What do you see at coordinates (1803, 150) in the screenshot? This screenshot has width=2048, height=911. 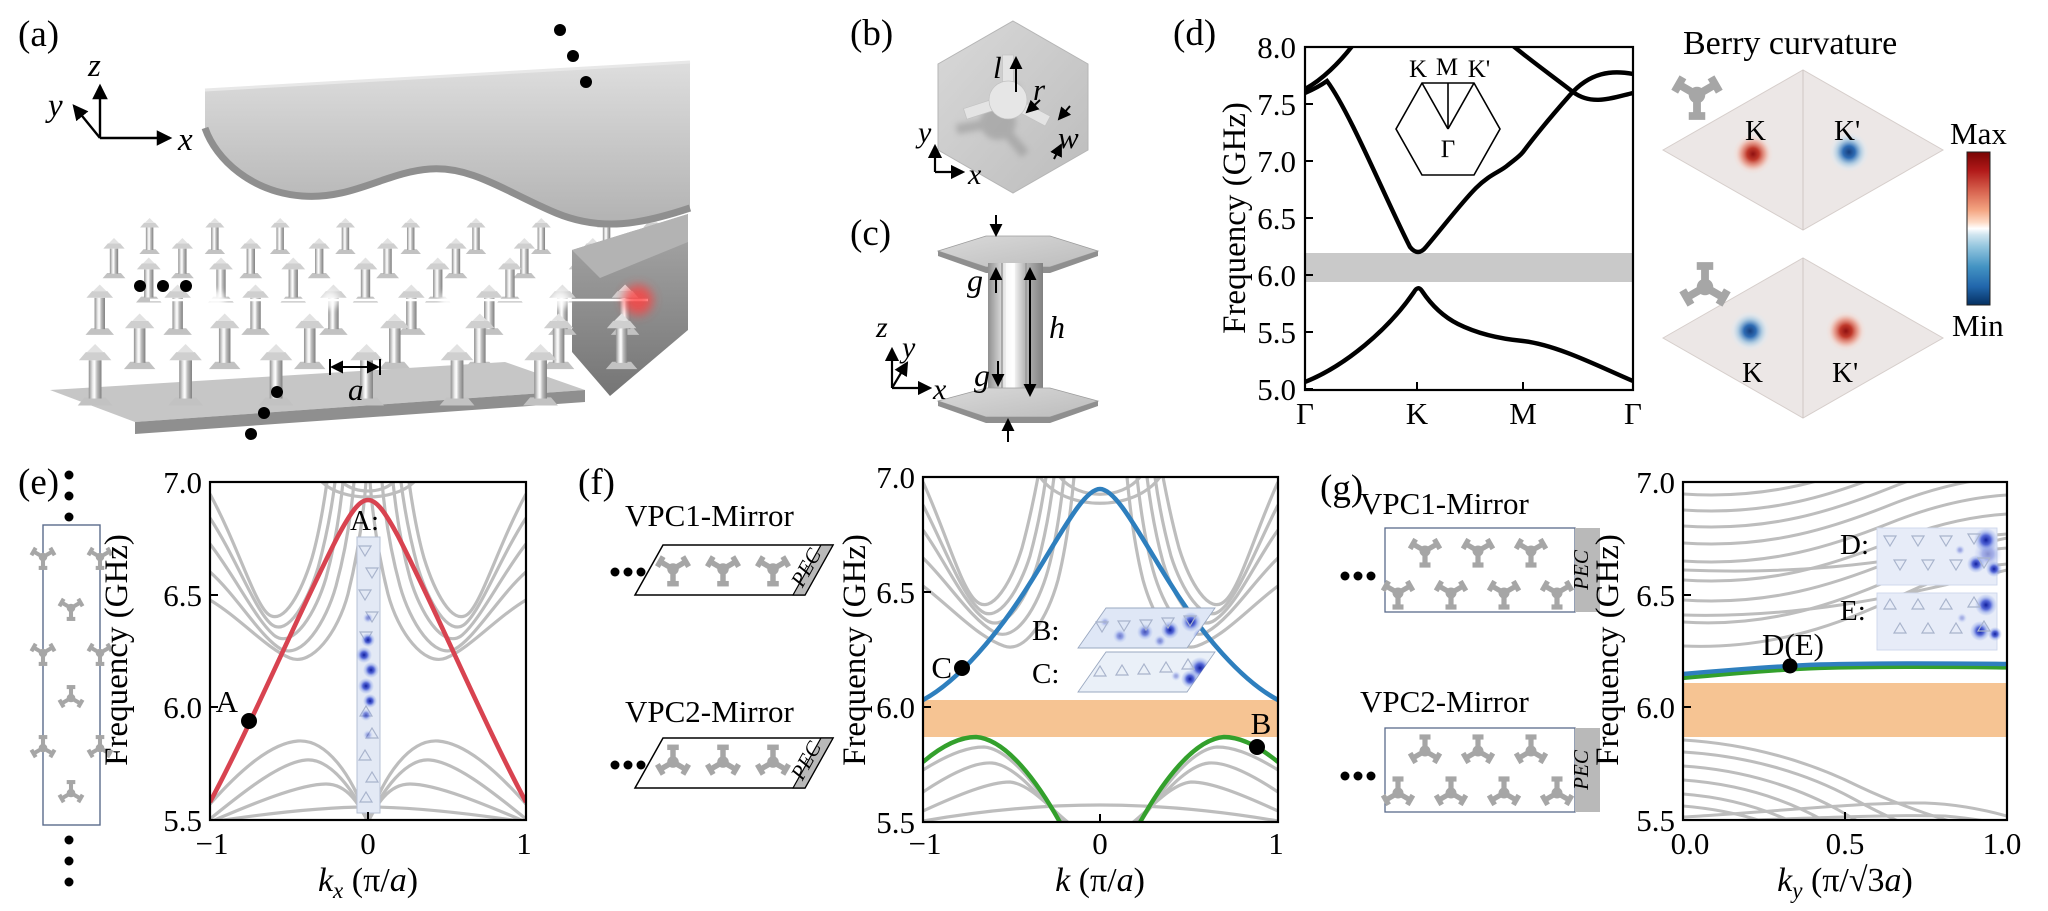 I see `berry-diamond-vpc1` at bounding box center [1803, 150].